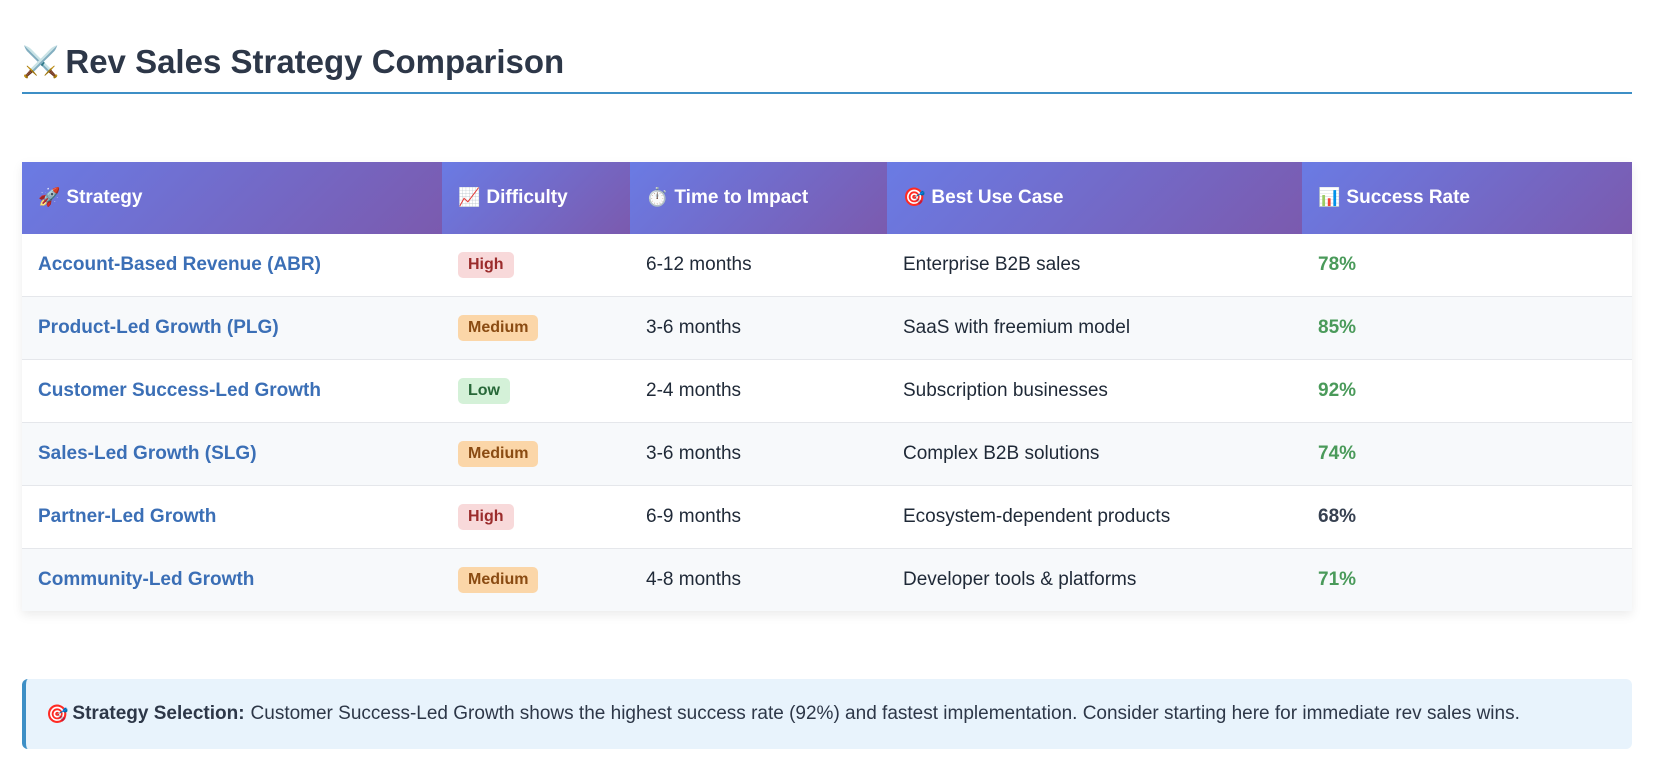  I want to click on column-header-strategy: 🚀 Strategy, so click(232, 198).